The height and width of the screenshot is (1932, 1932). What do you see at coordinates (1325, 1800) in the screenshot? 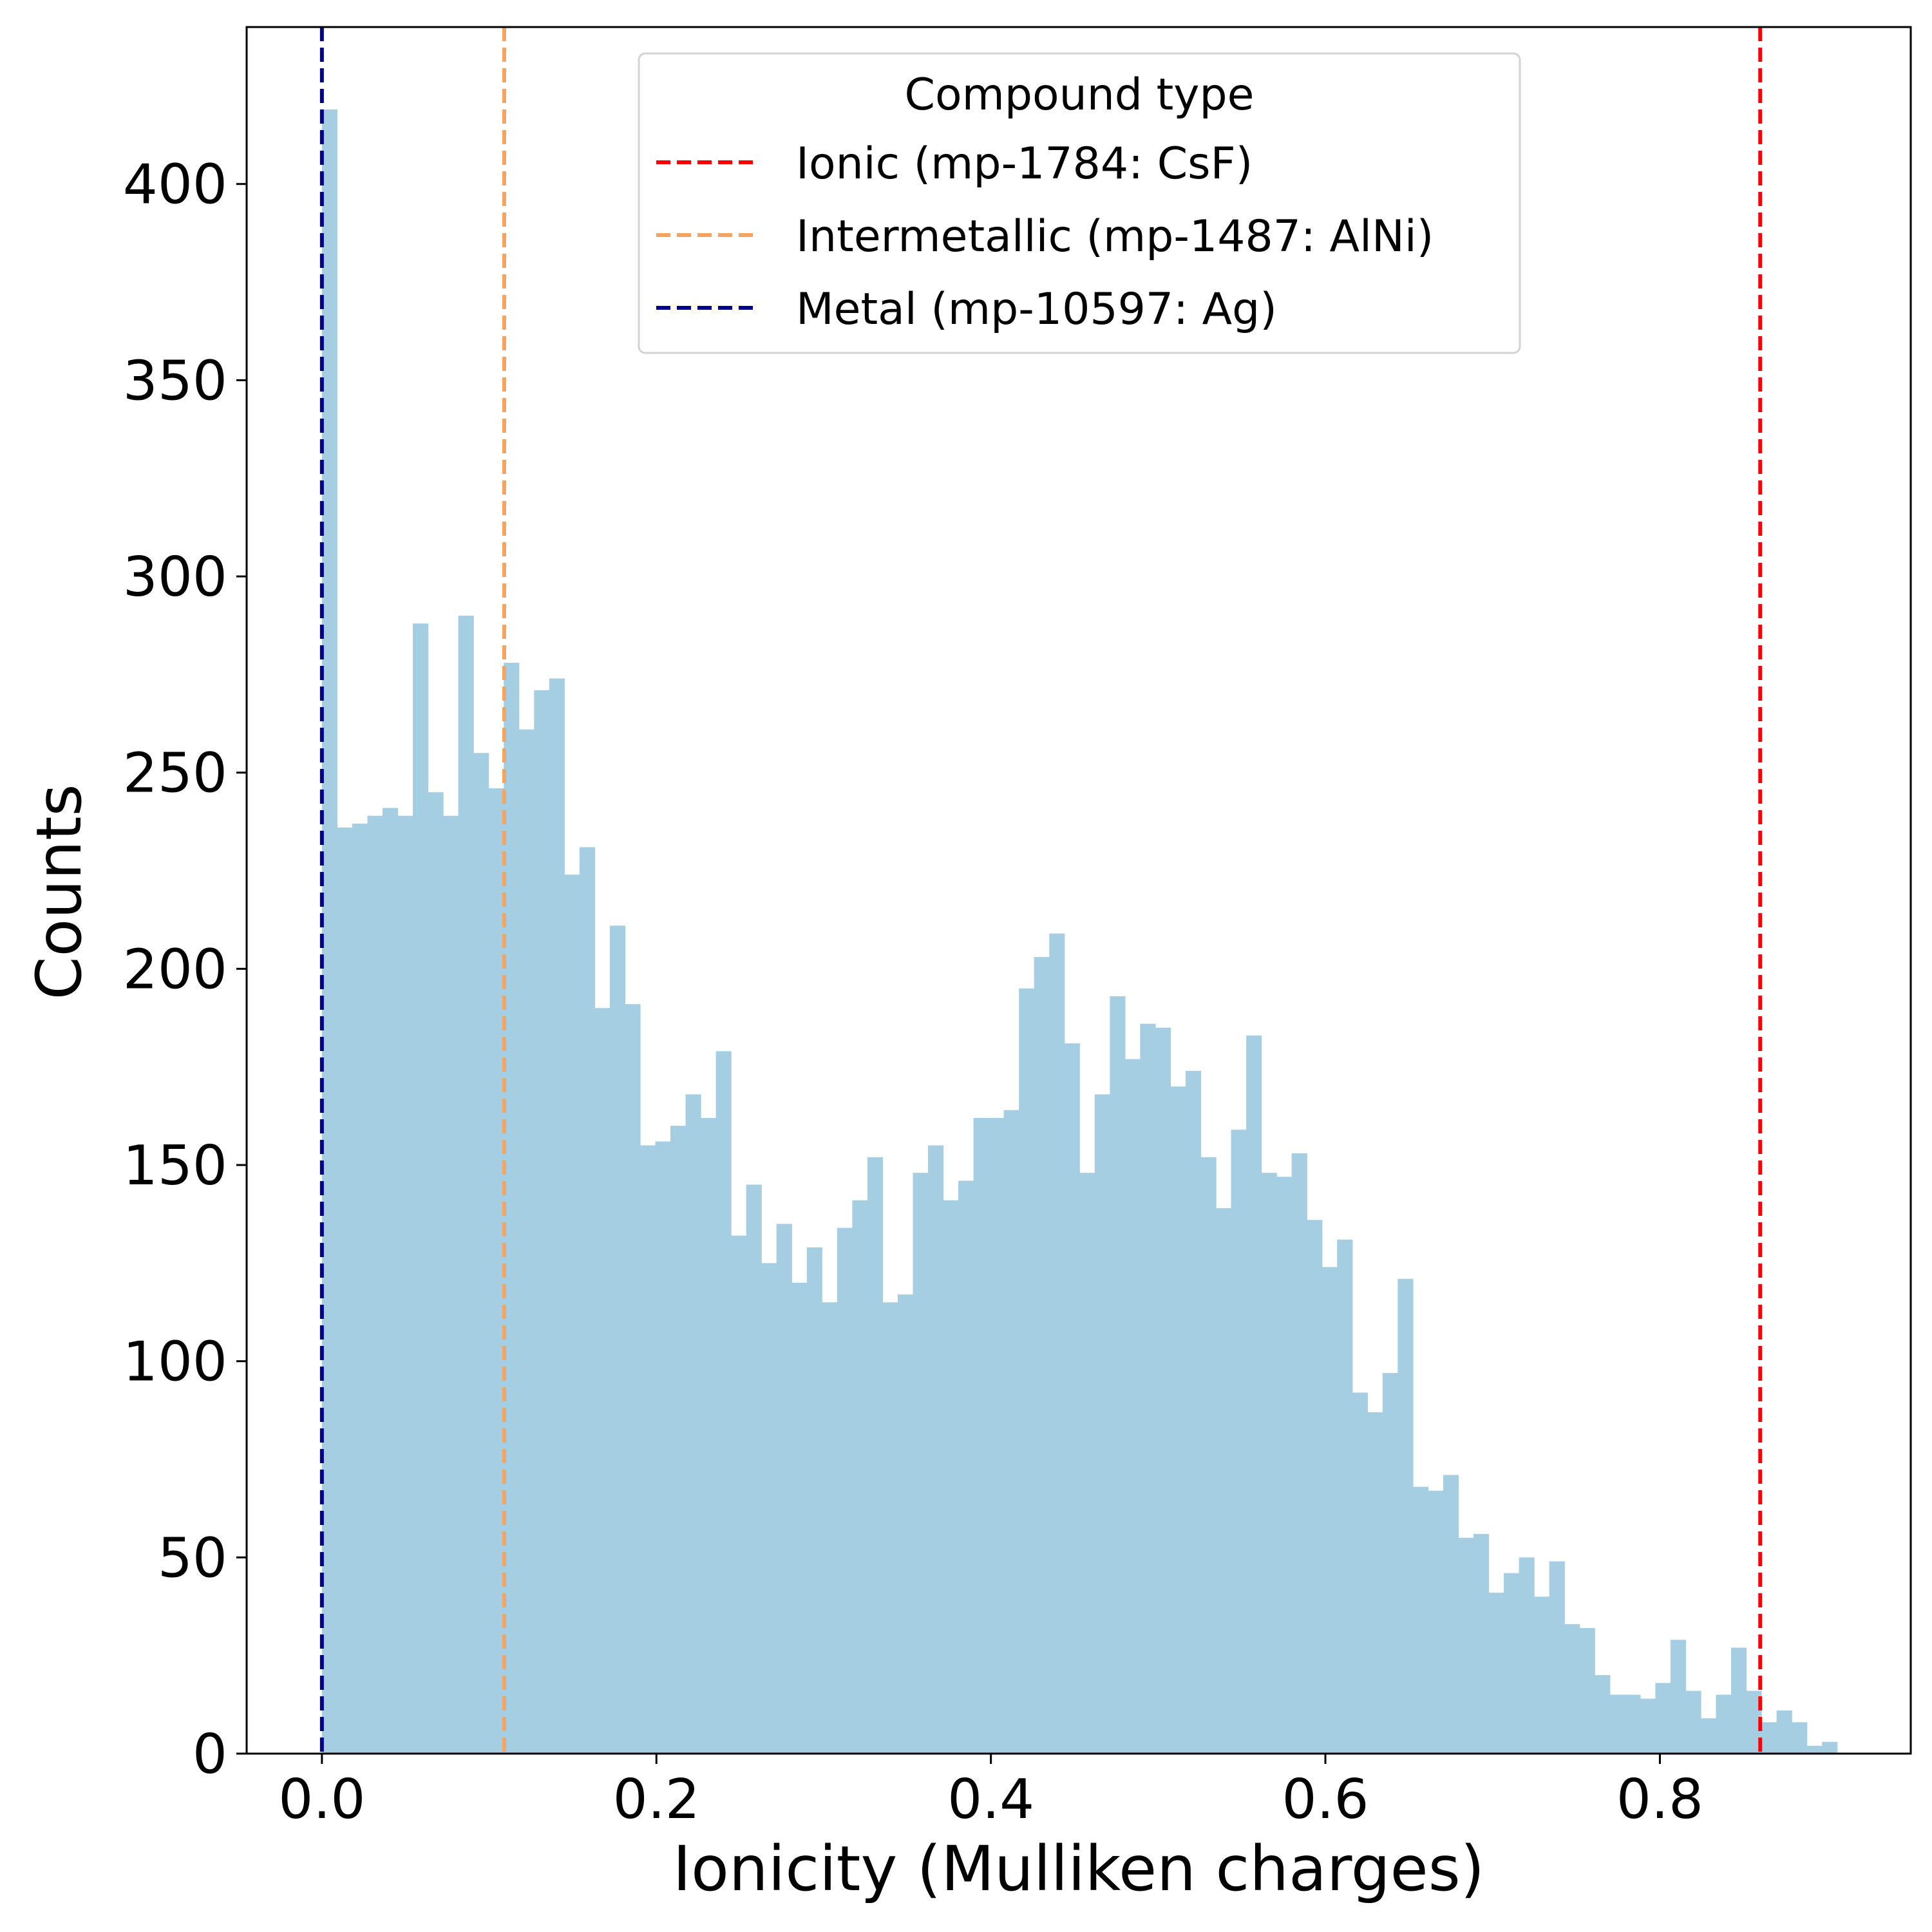
I see `x-tick-label: 0.6` at bounding box center [1325, 1800].